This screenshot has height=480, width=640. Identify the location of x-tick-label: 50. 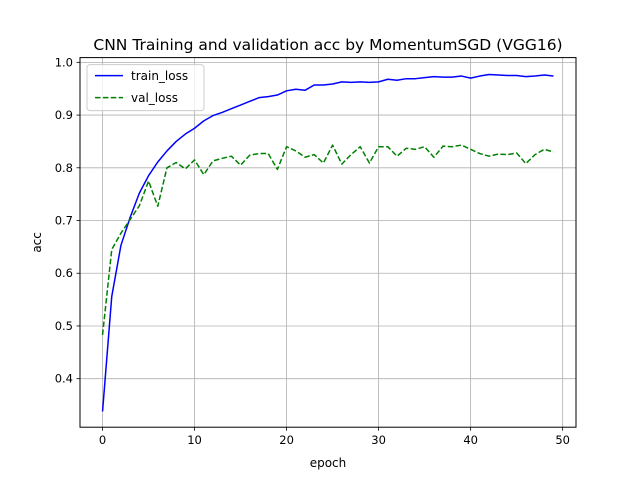
(562, 440).